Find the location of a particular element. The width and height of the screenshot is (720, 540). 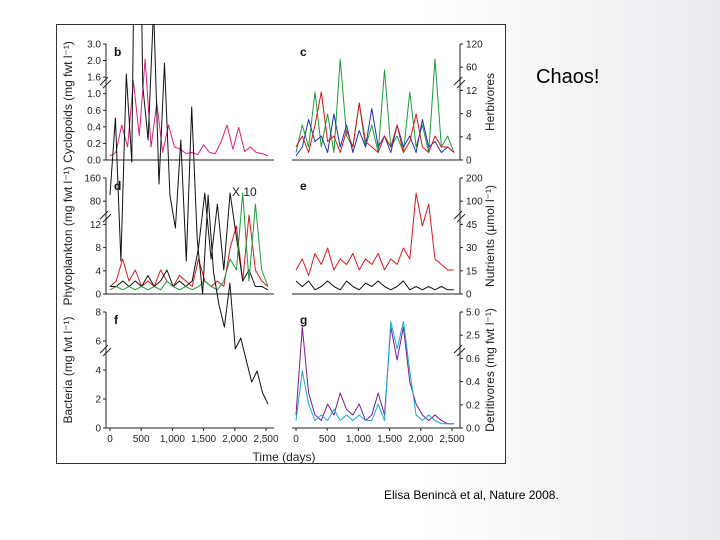

series-line-d-green is located at coordinates (189, 241).